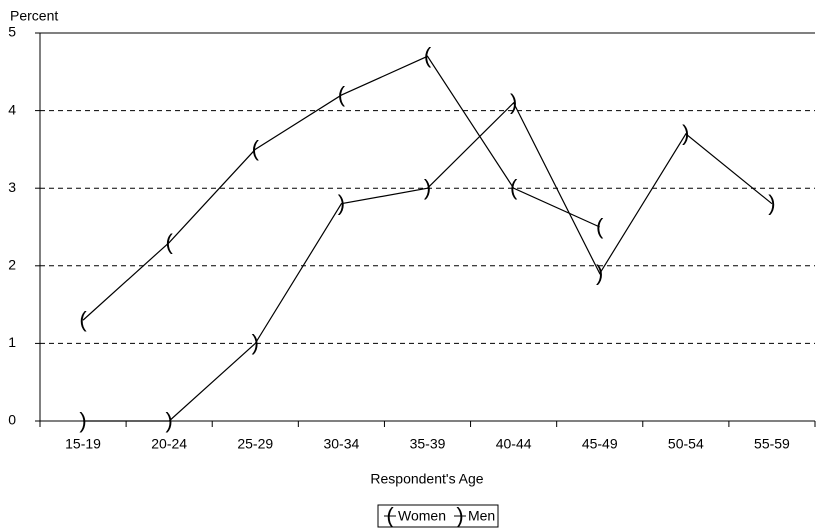 This screenshot has height=529, width=823. I want to click on x-tick-label: 55-59, so click(772, 444).